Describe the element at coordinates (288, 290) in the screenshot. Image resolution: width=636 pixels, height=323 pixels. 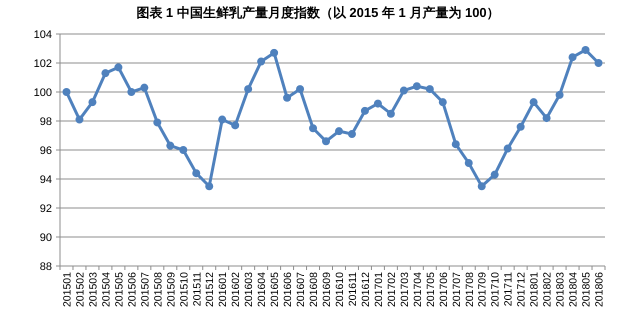
I see `x-tick-label: 201606` at that location.